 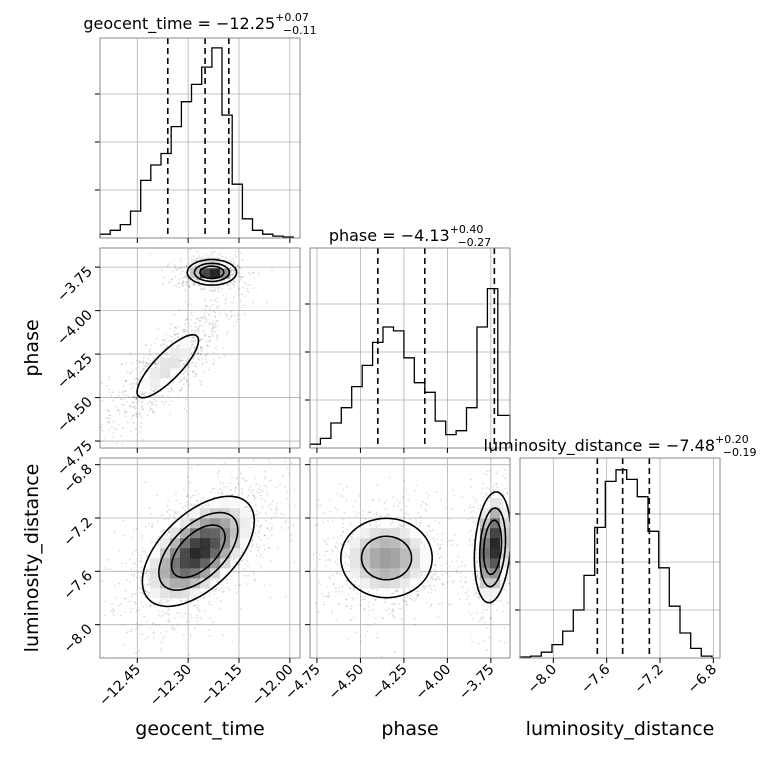 What do you see at coordinates (200, 138) in the screenshot?
I see `panel-frame` at bounding box center [200, 138].